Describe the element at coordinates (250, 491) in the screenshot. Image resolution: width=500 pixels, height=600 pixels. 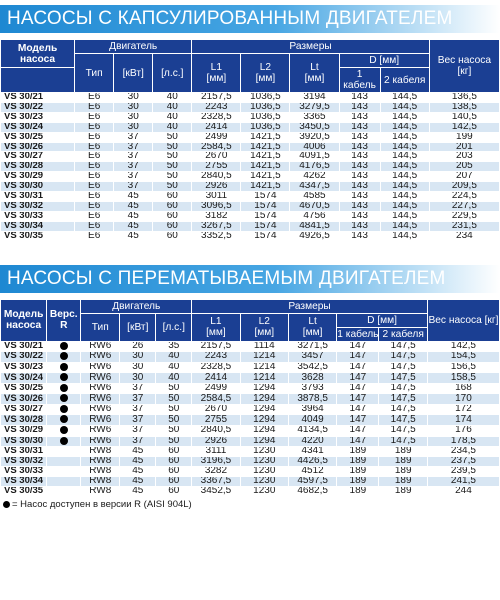
I see `table-row: VS 30/35 RW8 45 60 3452,5 1230 4682,5 189 189 244` at that location.